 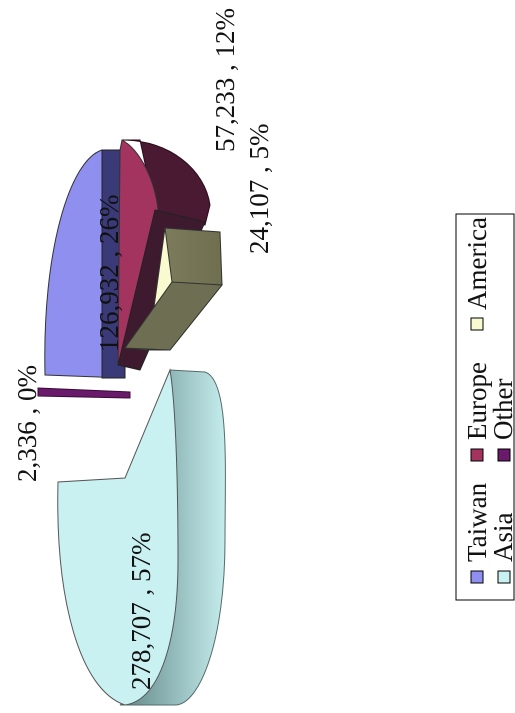 I want to click on legend-label-other: Other, so click(x=501, y=409).